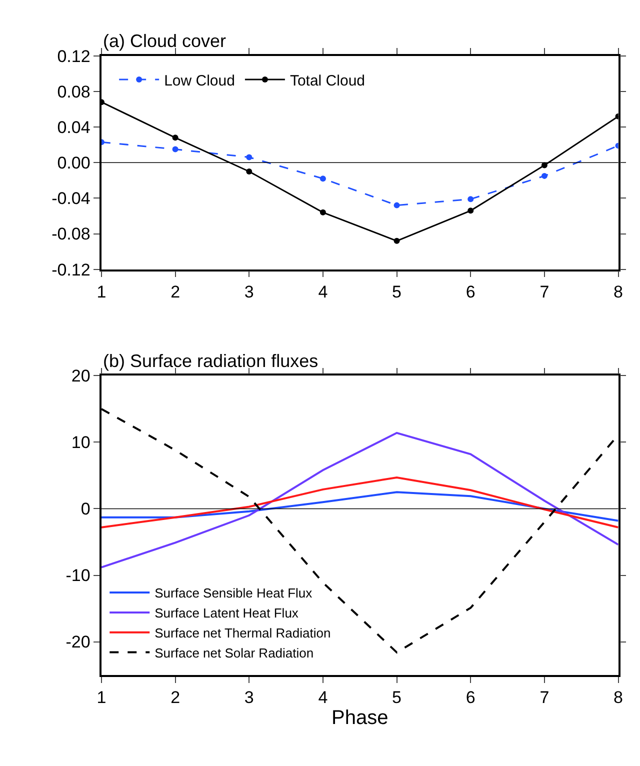 Image resolution: width=640 pixels, height=766 pixels. Describe the element at coordinates (71, 270) in the screenshot. I see `y-tick-label: -0.12` at that location.